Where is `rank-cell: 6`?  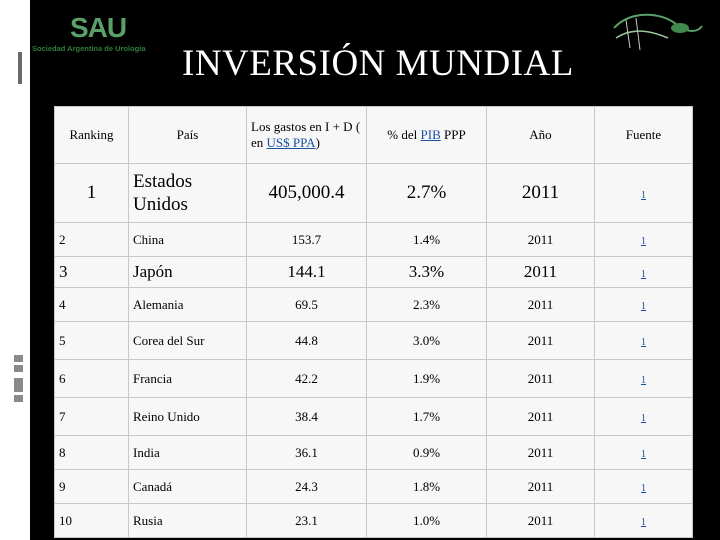
rank-cell: 6 is located at coordinates (91, 378).